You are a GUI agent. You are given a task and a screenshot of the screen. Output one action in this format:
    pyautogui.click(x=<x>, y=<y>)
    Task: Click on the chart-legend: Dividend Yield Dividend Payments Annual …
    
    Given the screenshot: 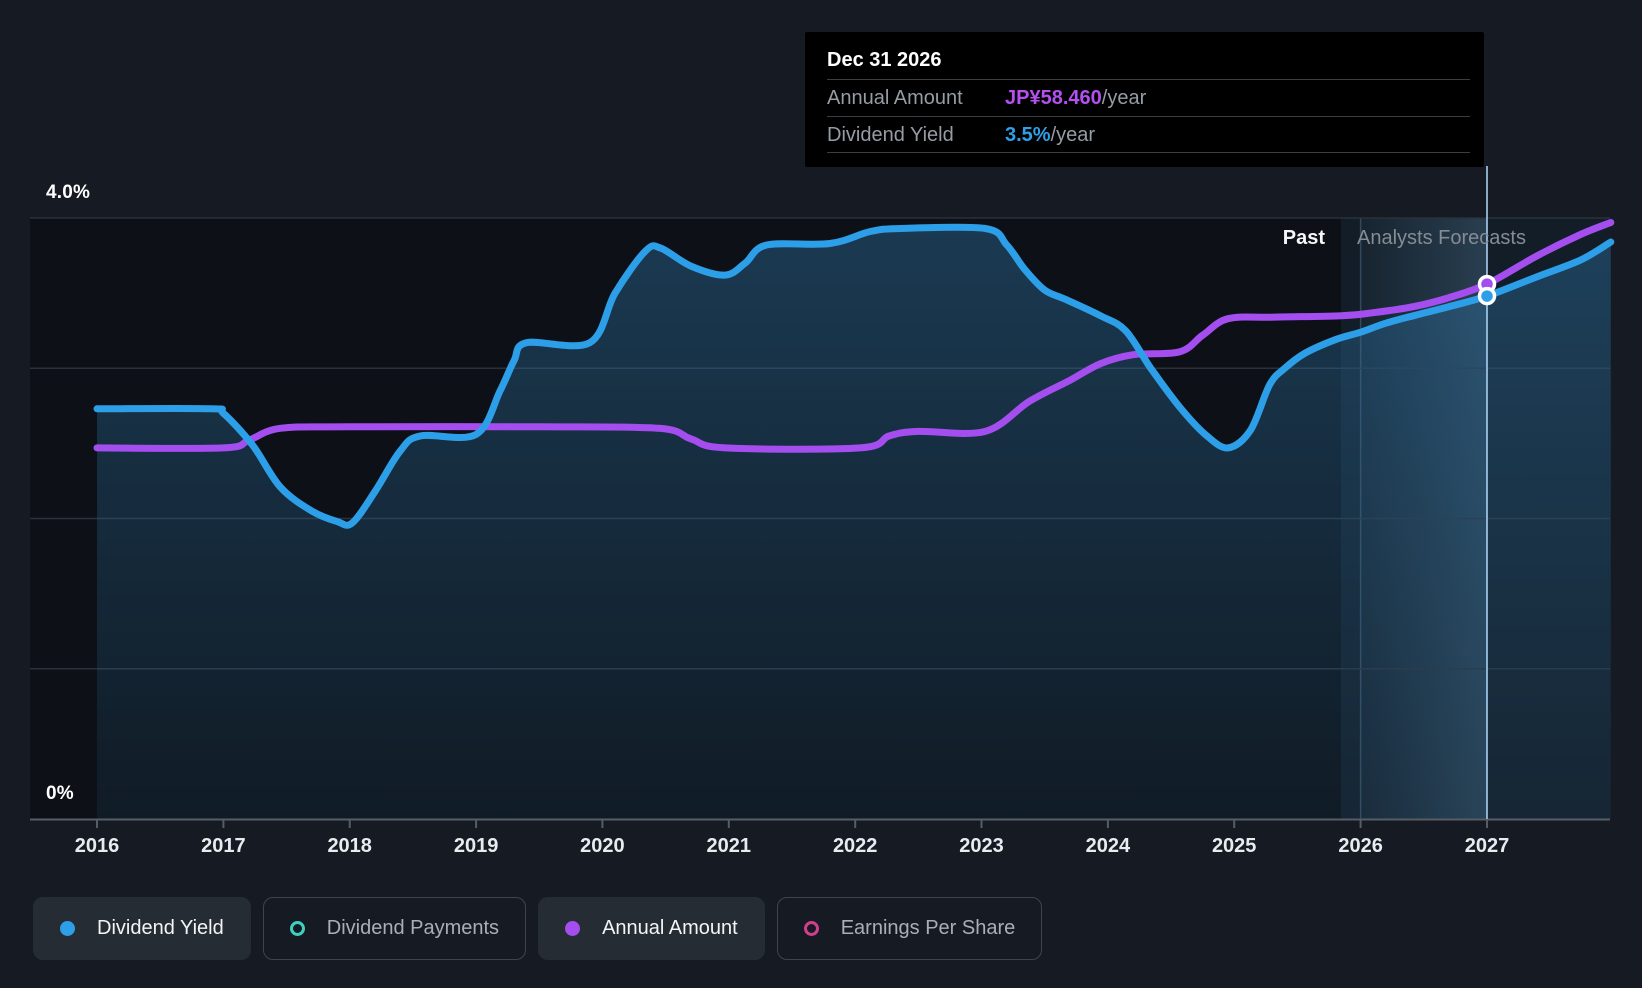 What is the action you would take?
    pyautogui.click(x=538, y=928)
    